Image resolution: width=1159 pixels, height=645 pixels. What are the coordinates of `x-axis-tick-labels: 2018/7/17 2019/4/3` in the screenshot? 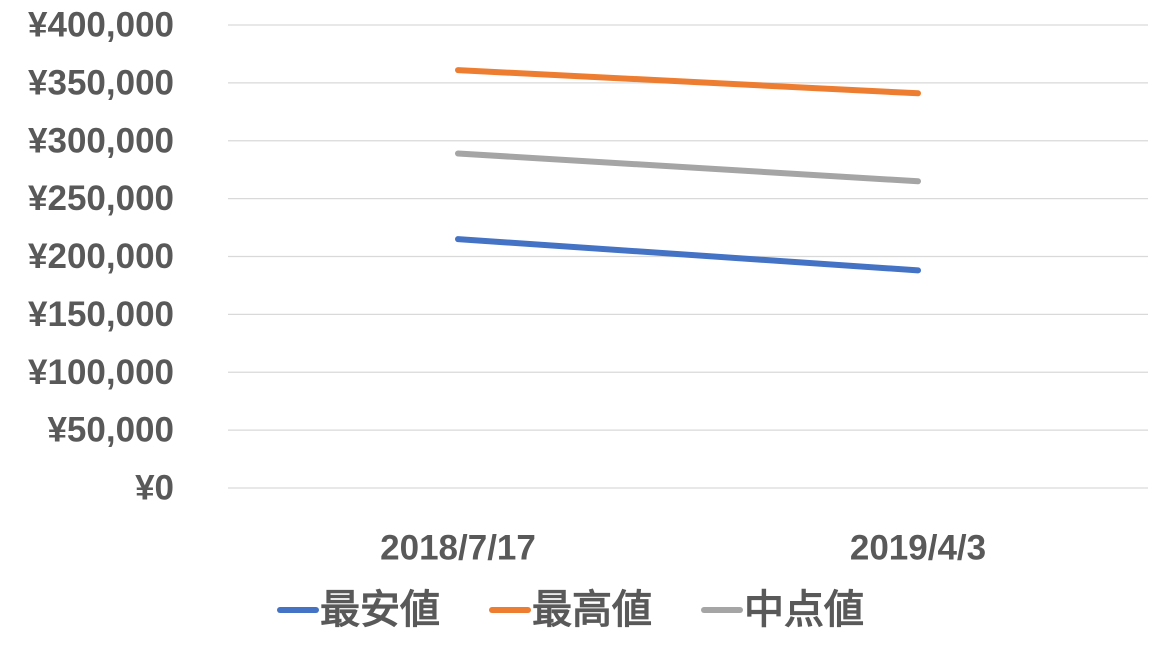 It's located at (683, 548).